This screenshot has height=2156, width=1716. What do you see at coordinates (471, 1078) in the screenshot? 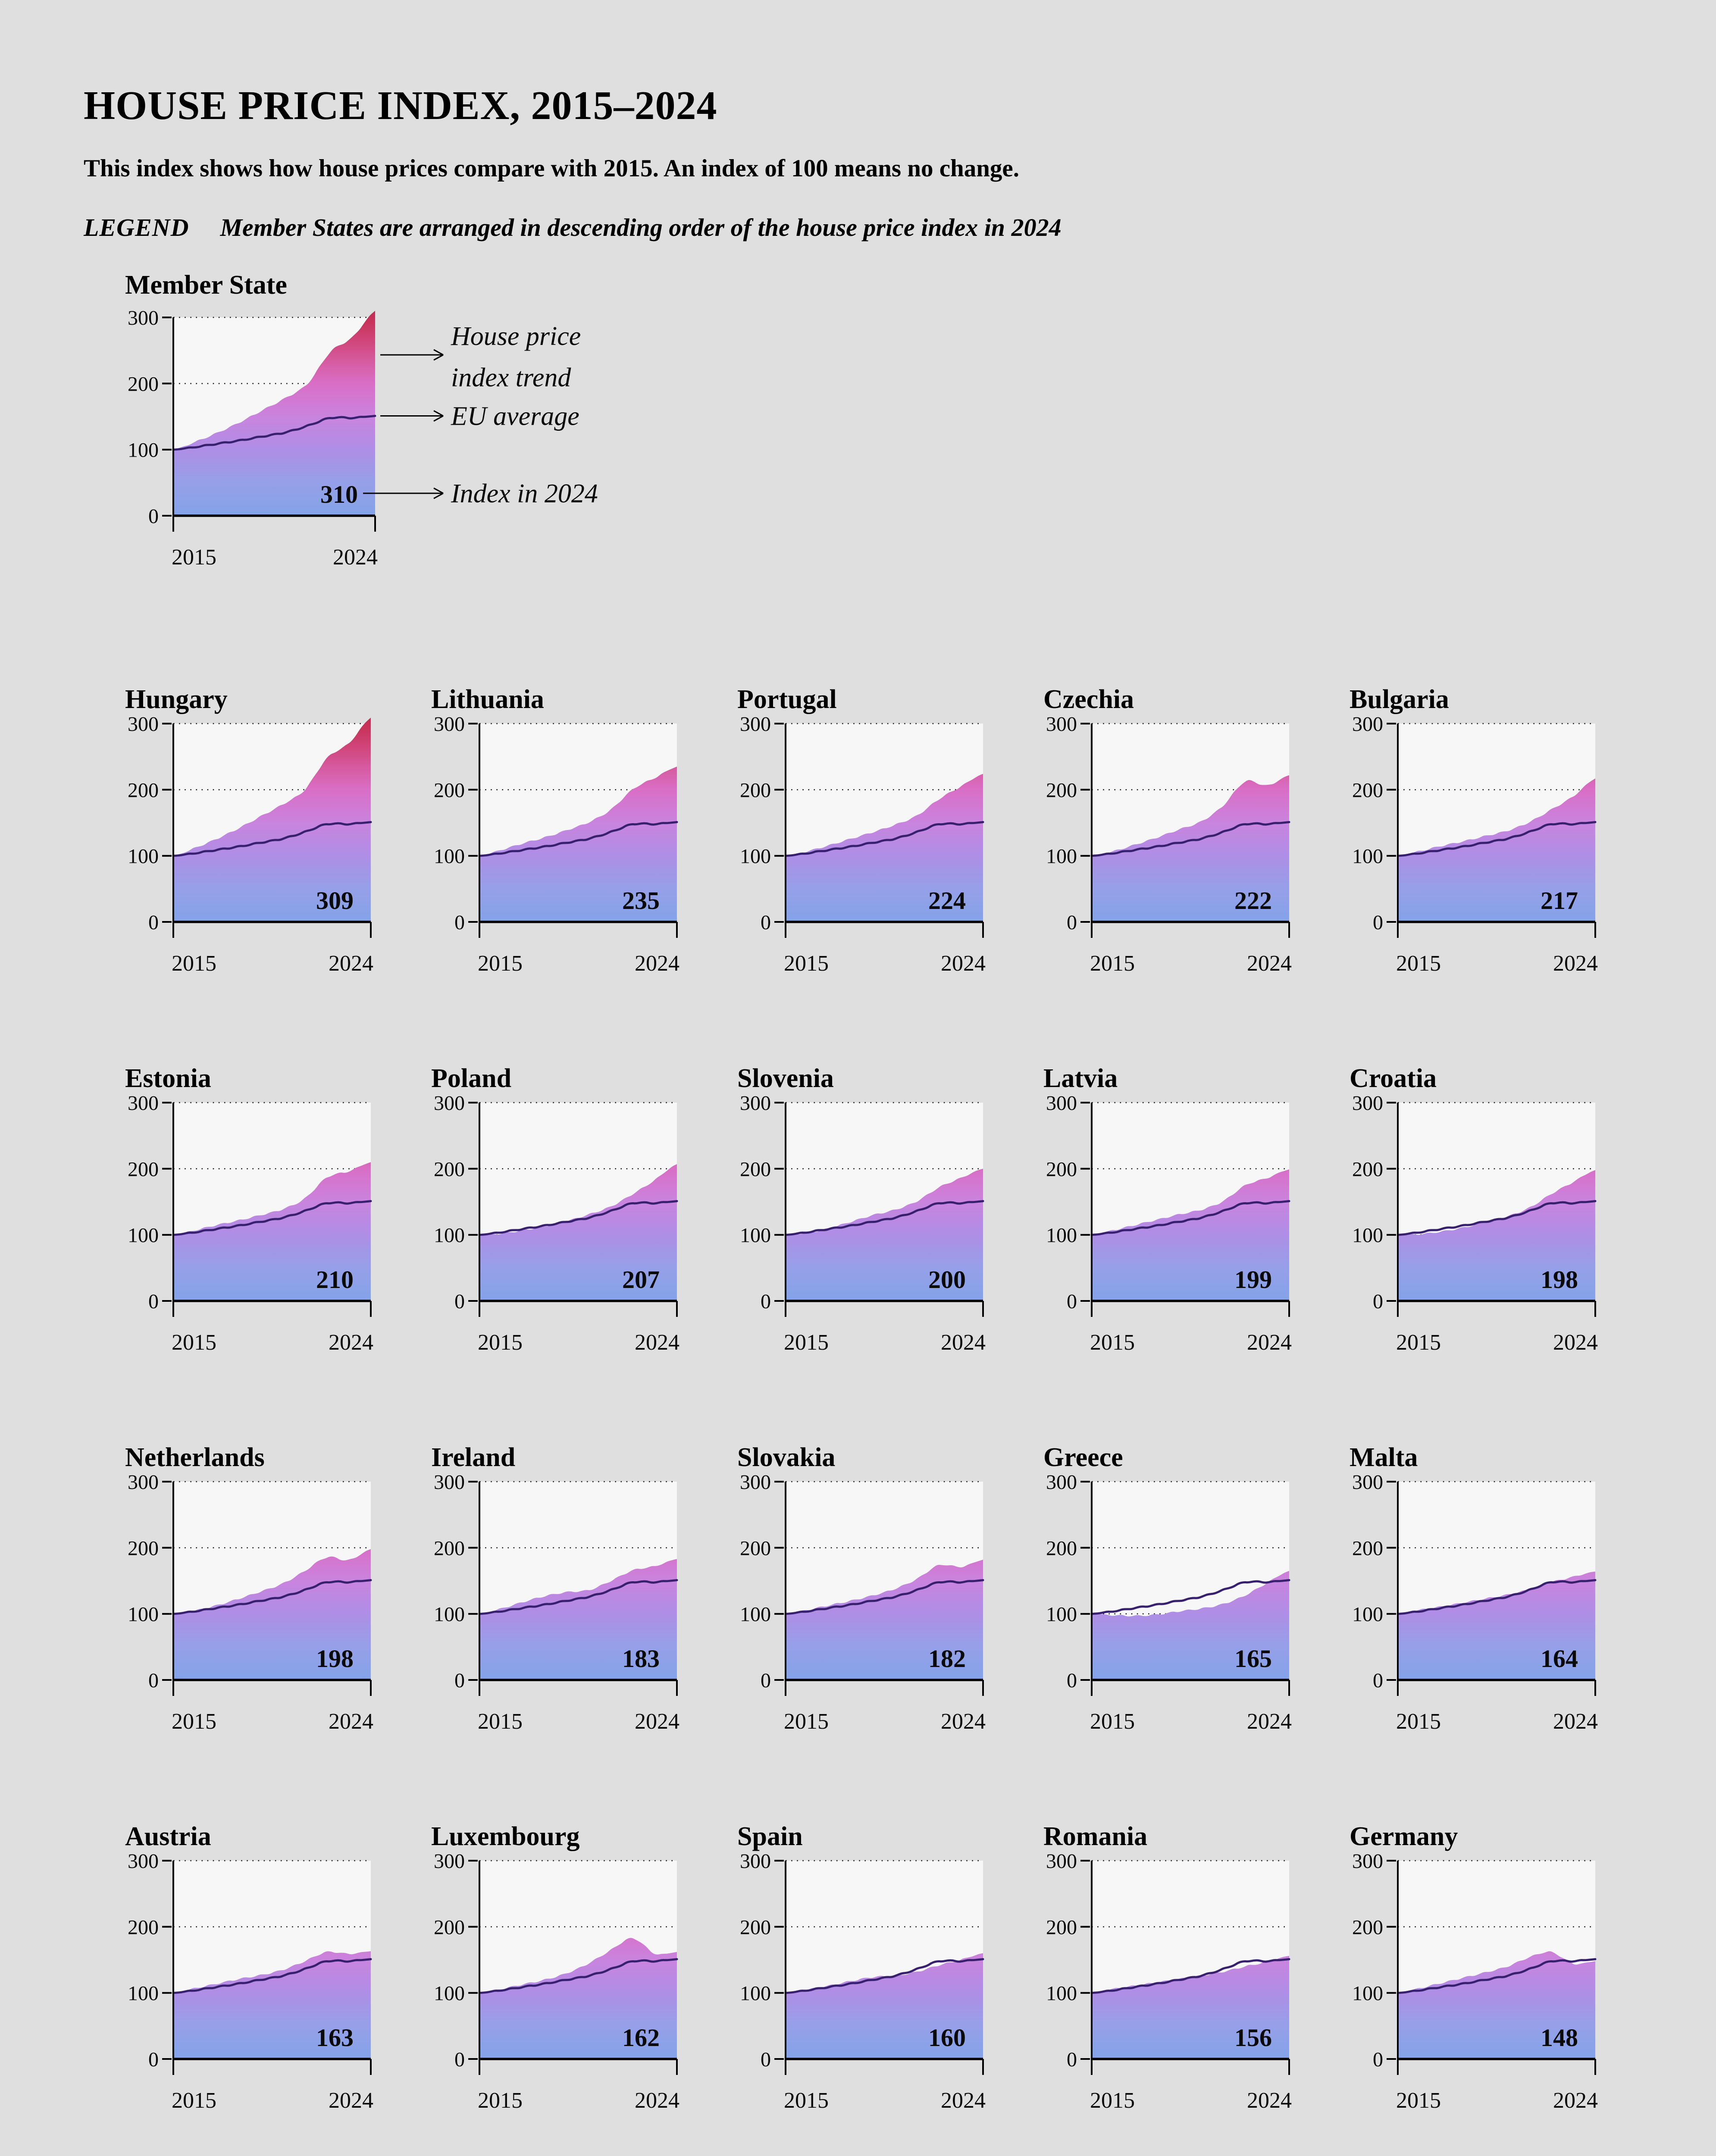
I see `country-title: Poland` at bounding box center [471, 1078].